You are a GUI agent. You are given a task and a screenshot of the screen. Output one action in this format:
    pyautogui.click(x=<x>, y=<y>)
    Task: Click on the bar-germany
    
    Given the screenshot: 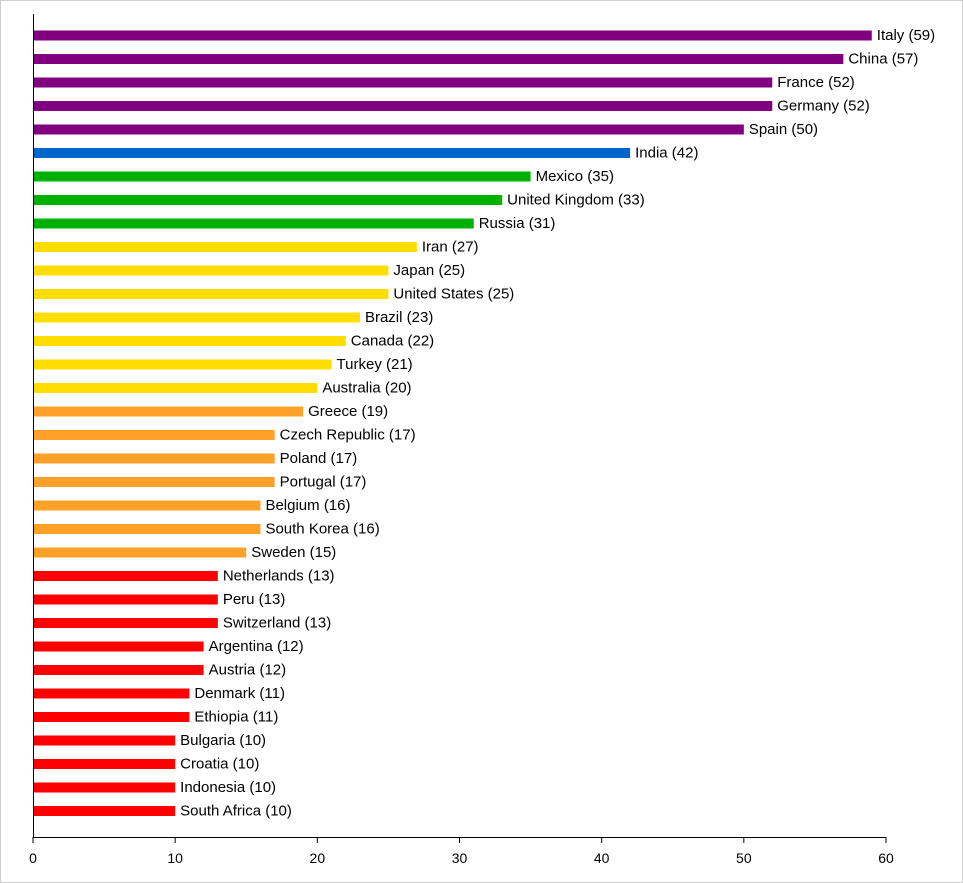 What is the action you would take?
    pyautogui.click(x=403, y=106)
    